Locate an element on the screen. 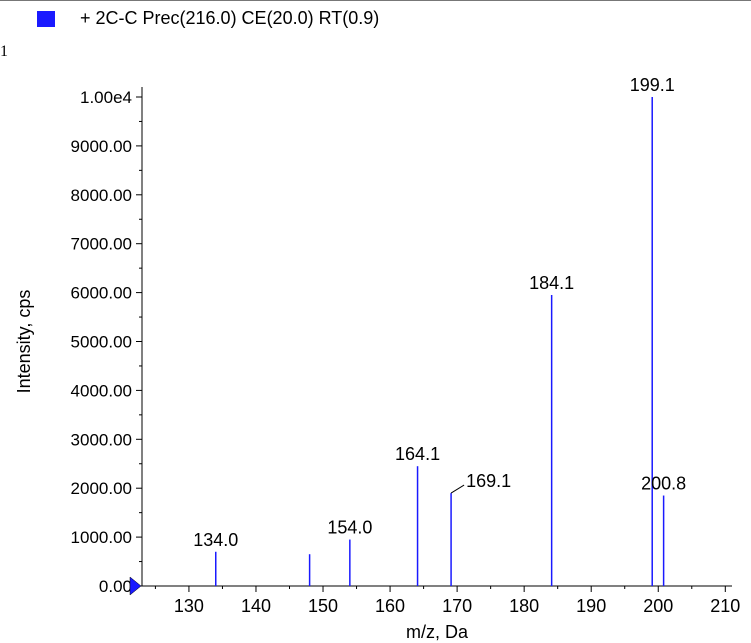 The height and width of the screenshot is (643, 751). peak-label: 199.1 is located at coordinates (652, 85).